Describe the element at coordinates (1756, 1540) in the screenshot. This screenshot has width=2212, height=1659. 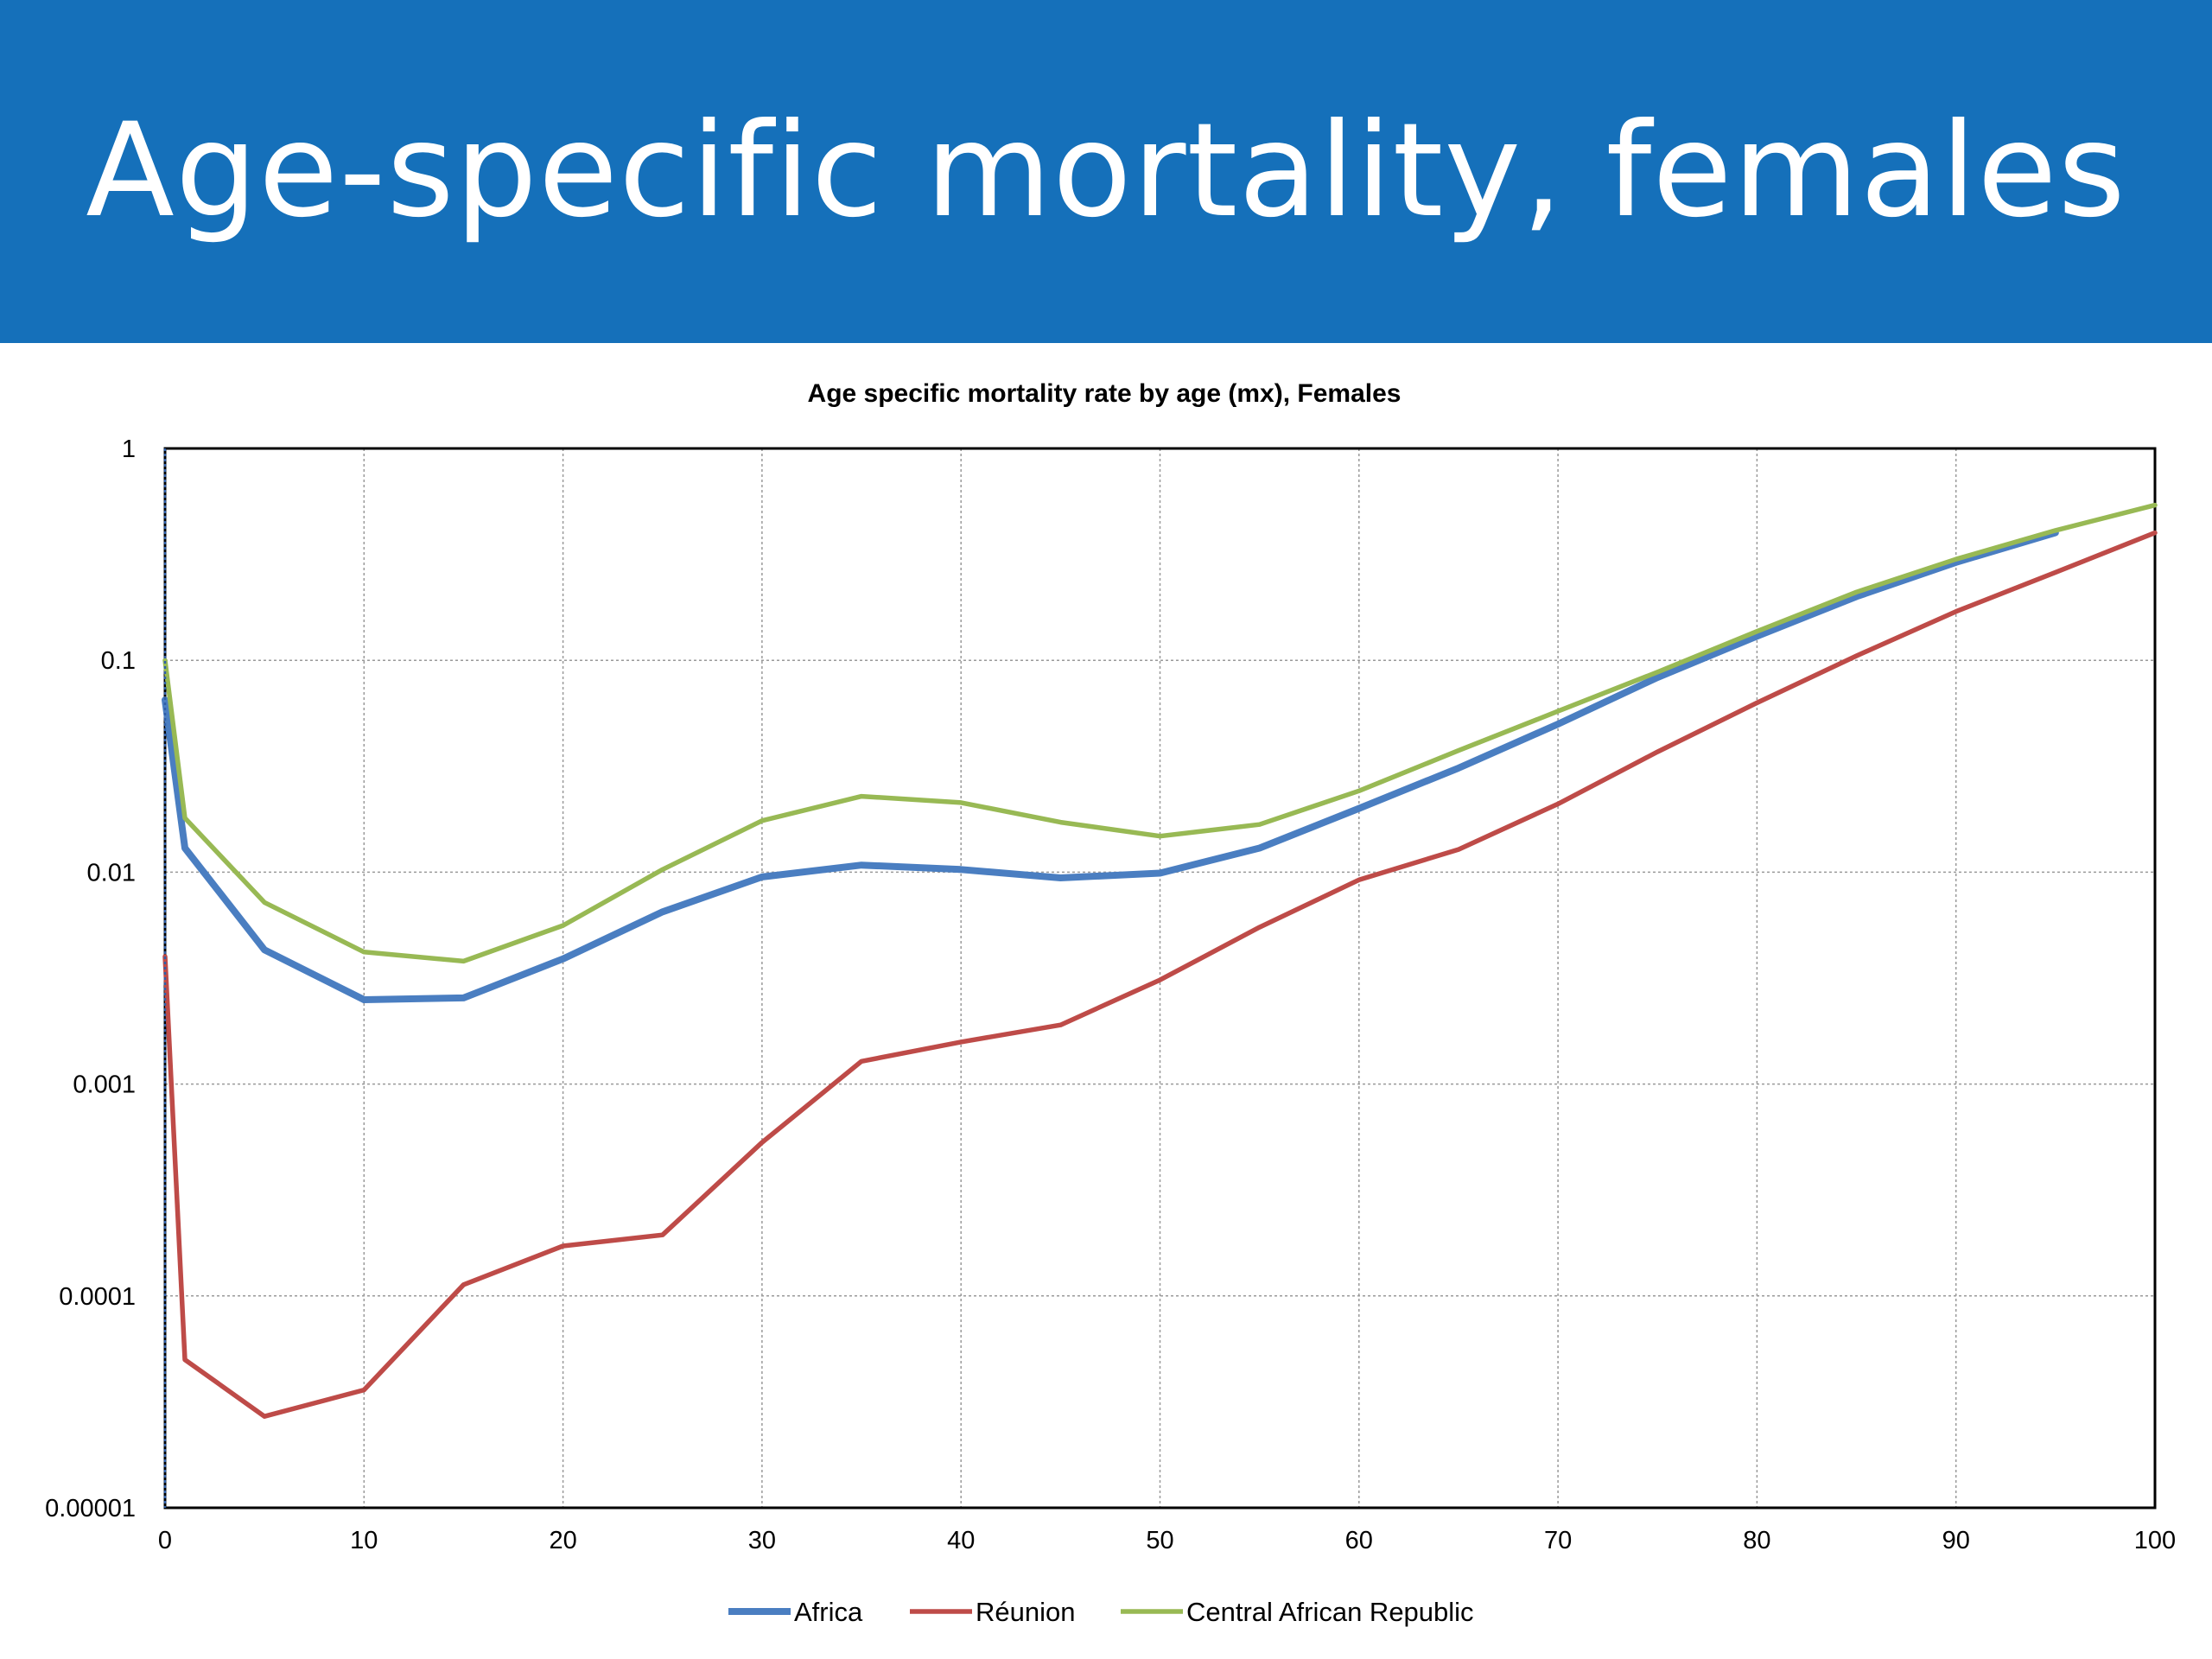
I see `x-tick-label: 80` at that location.